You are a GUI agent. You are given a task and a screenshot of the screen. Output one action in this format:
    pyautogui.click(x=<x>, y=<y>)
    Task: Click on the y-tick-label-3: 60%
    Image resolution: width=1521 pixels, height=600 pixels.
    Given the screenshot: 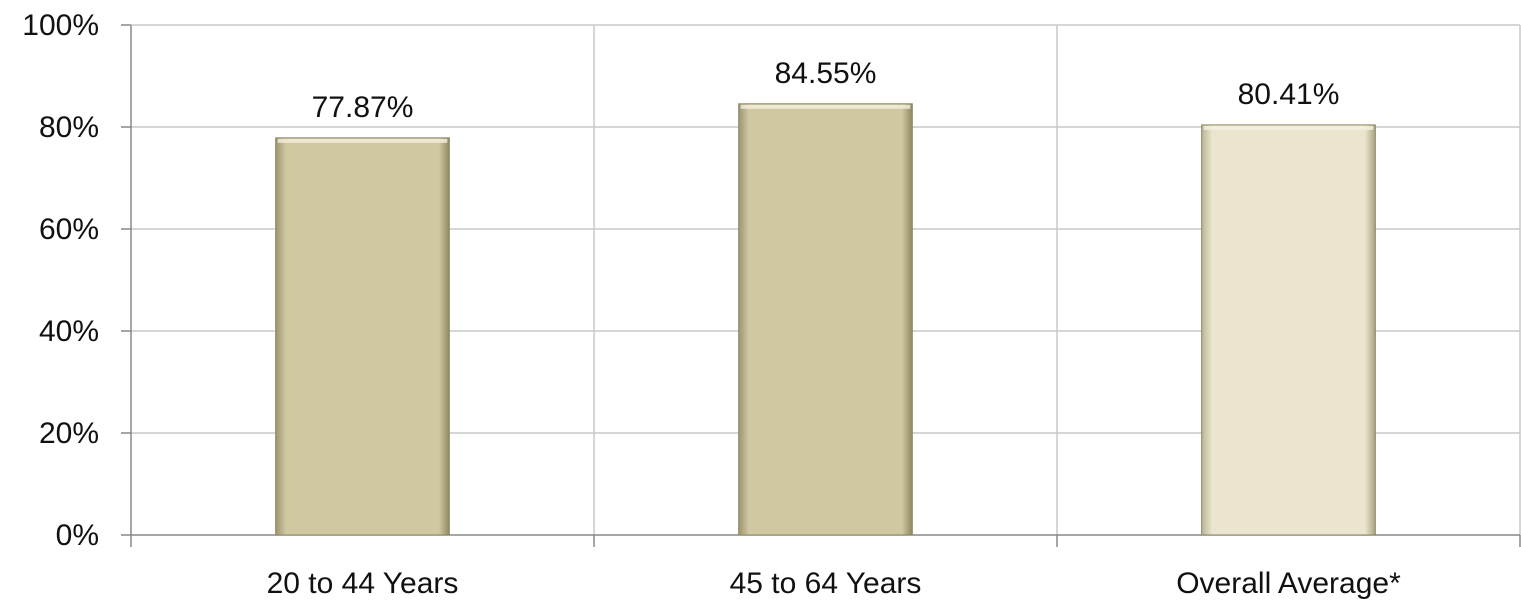 What is the action you would take?
    pyautogui.click(x=69, y=229)
    